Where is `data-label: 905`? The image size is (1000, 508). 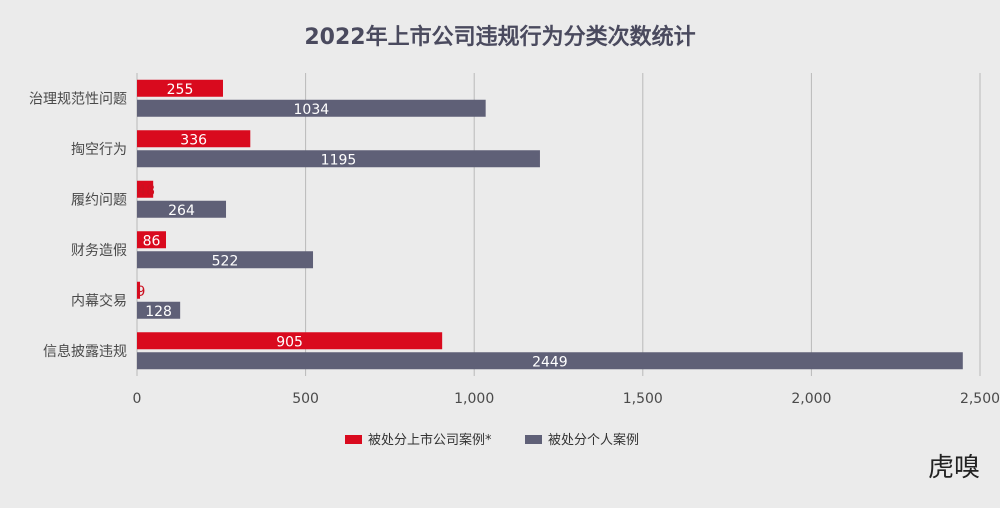
data-label: 905 is located at coordinates (289, 342).